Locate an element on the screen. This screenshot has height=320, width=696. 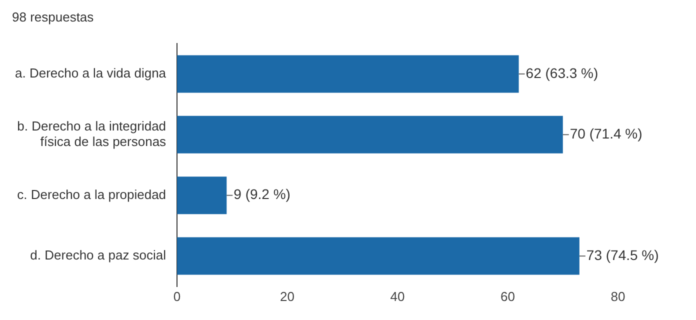
y-tick-label: d. Derecho a paz social is located at coordinates (98, 255).